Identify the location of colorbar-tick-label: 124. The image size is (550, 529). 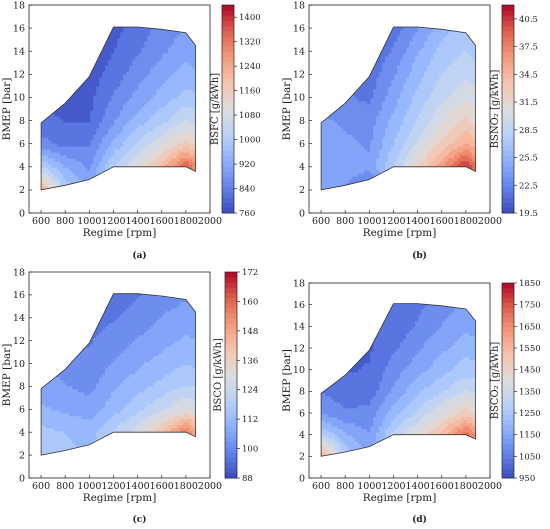
(250, 391).